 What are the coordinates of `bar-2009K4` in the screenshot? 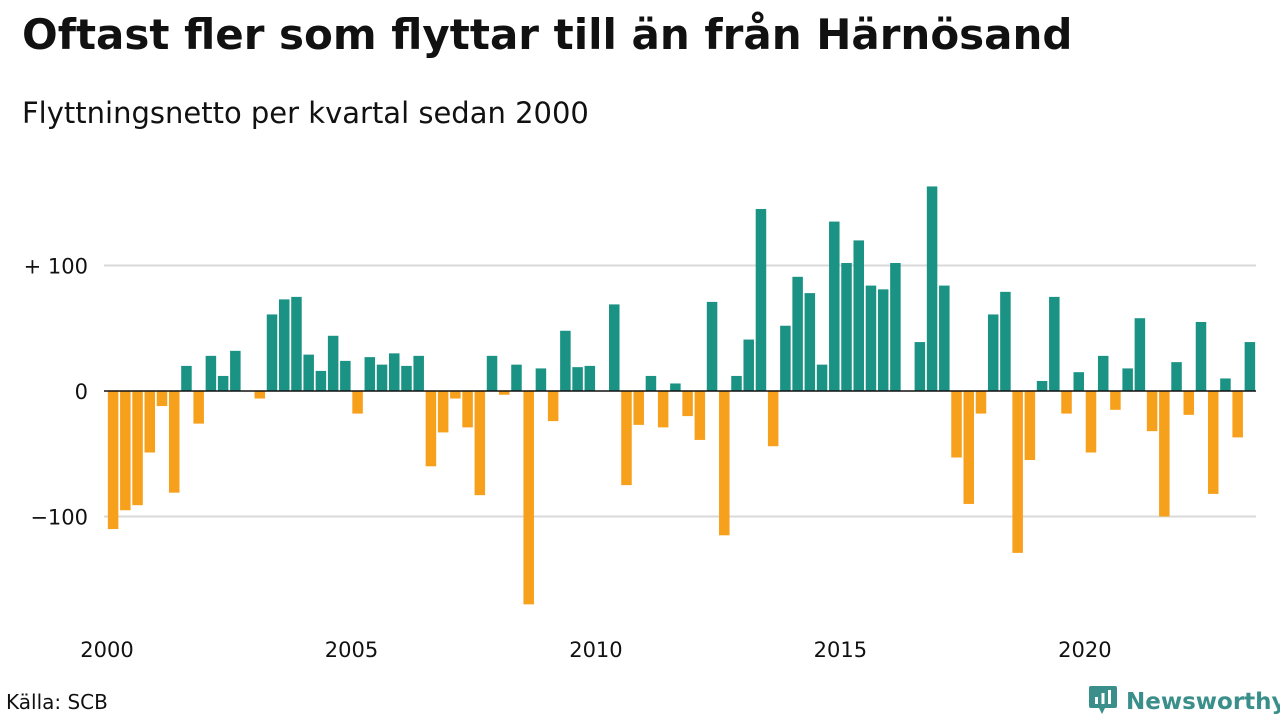 It's located at (590, 378).